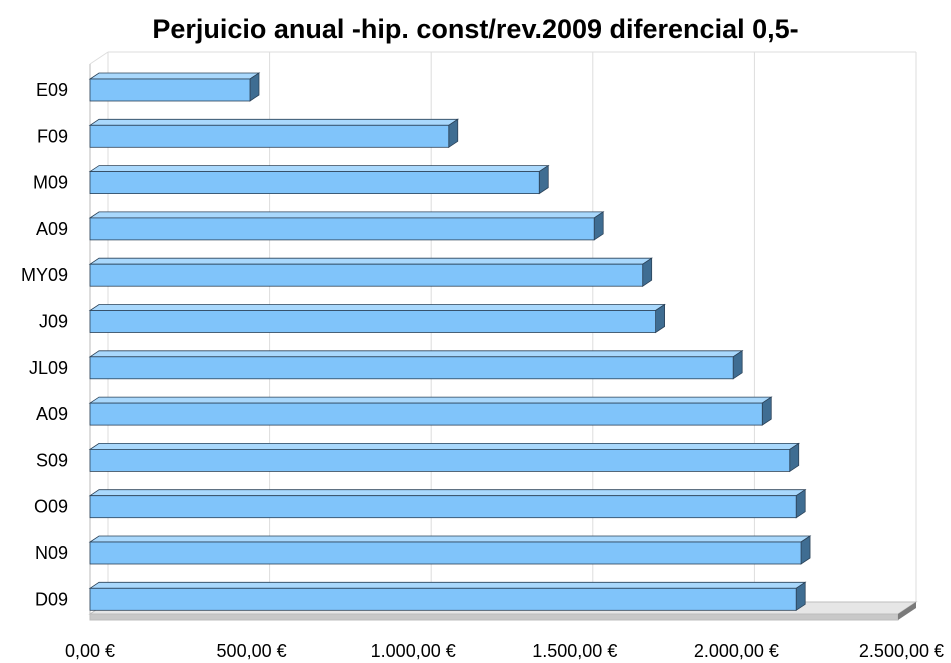 The width and height of the screenshot is (951, 663). I want to click on category-label: O09, so click(51, 507).